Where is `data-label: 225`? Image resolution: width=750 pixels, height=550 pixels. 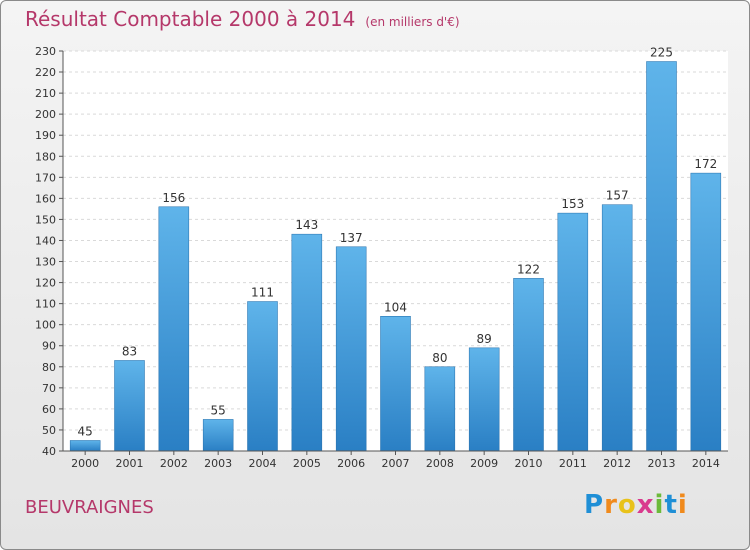
data-label: 225 is located at coordinates (661, 53).